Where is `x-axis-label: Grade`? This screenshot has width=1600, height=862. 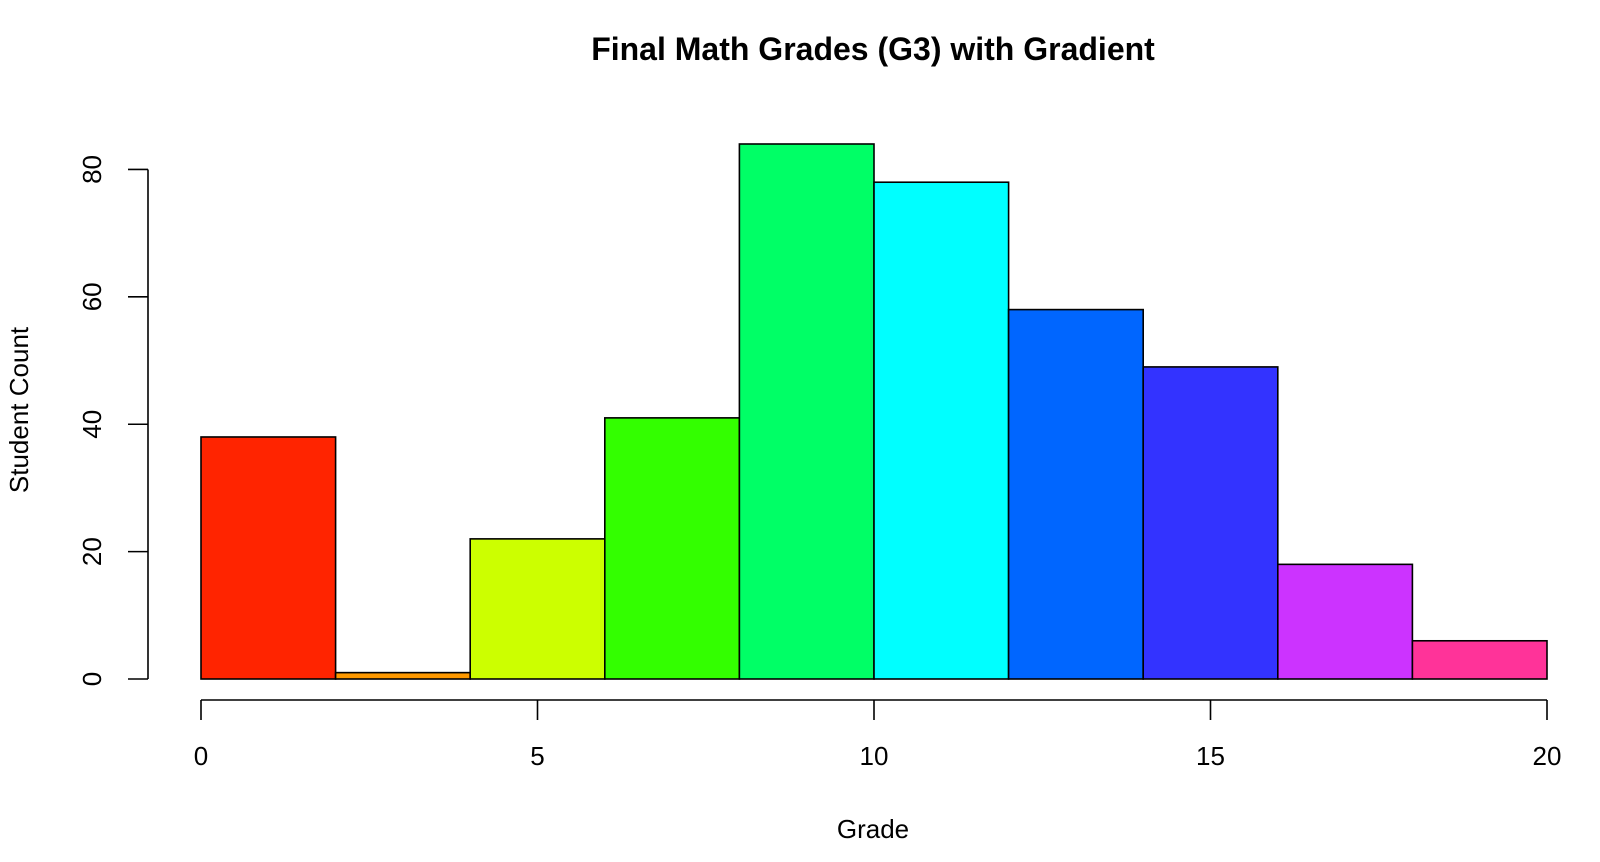 x-axis-label: Grade is located at coordinates (873, 829).